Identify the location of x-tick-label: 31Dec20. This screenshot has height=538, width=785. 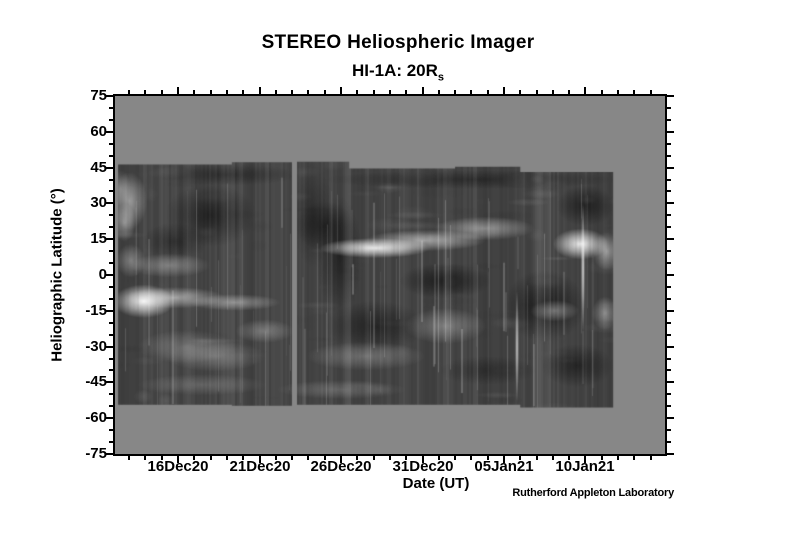
(423, 466).